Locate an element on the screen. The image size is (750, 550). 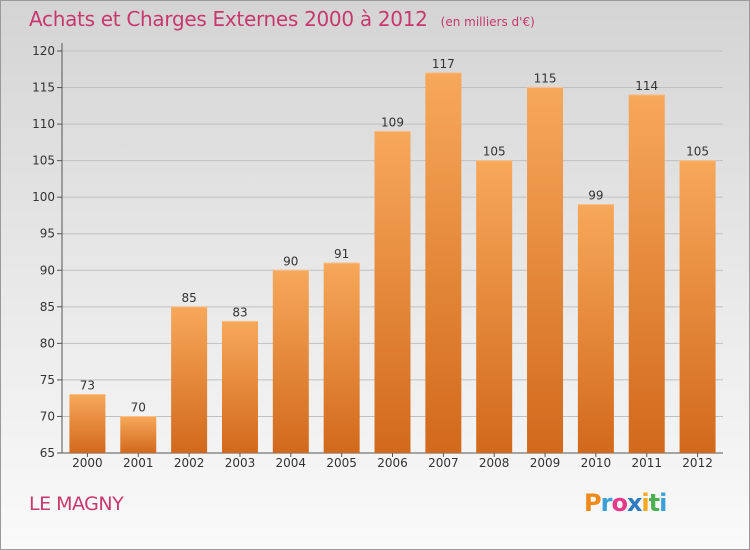
y-tick-label: 65 is located at coordinates (47, 453).